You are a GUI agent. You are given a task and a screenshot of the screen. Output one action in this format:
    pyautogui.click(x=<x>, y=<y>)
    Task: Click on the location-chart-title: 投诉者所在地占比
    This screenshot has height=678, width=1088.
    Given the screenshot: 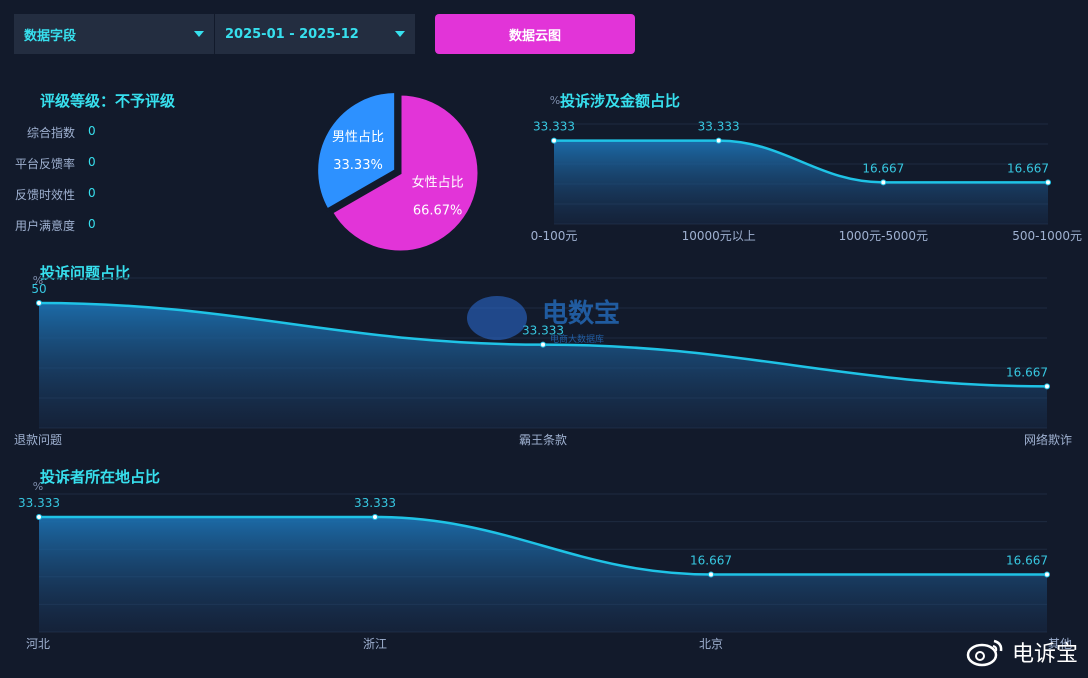 What is the action you would take?
    pyautogui.click(x=100, y=477)
    